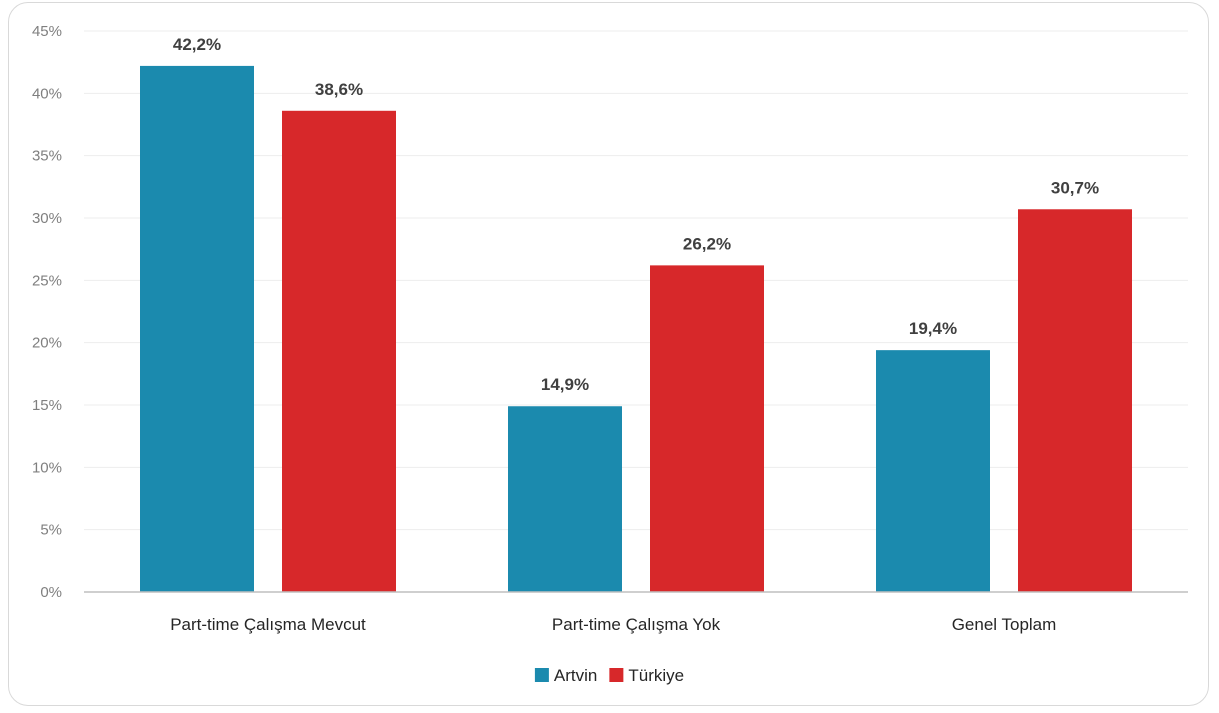  Describe the element at coordinates (197, 44) in the screenshot. I see `data-label: 42,2%` at that location.